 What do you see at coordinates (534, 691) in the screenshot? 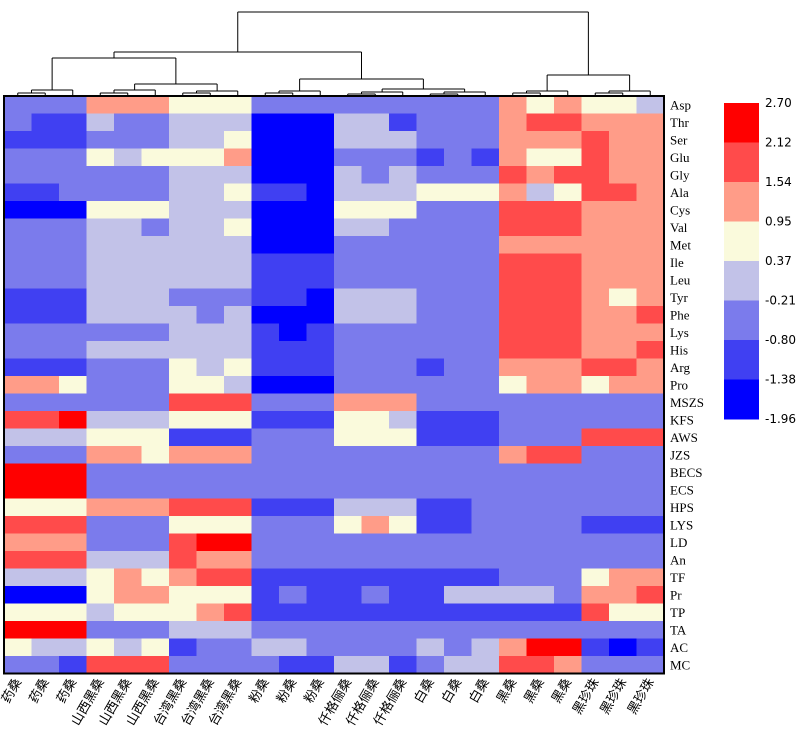
I see `column-label: 黑桑` at bounding box center [534, 691].